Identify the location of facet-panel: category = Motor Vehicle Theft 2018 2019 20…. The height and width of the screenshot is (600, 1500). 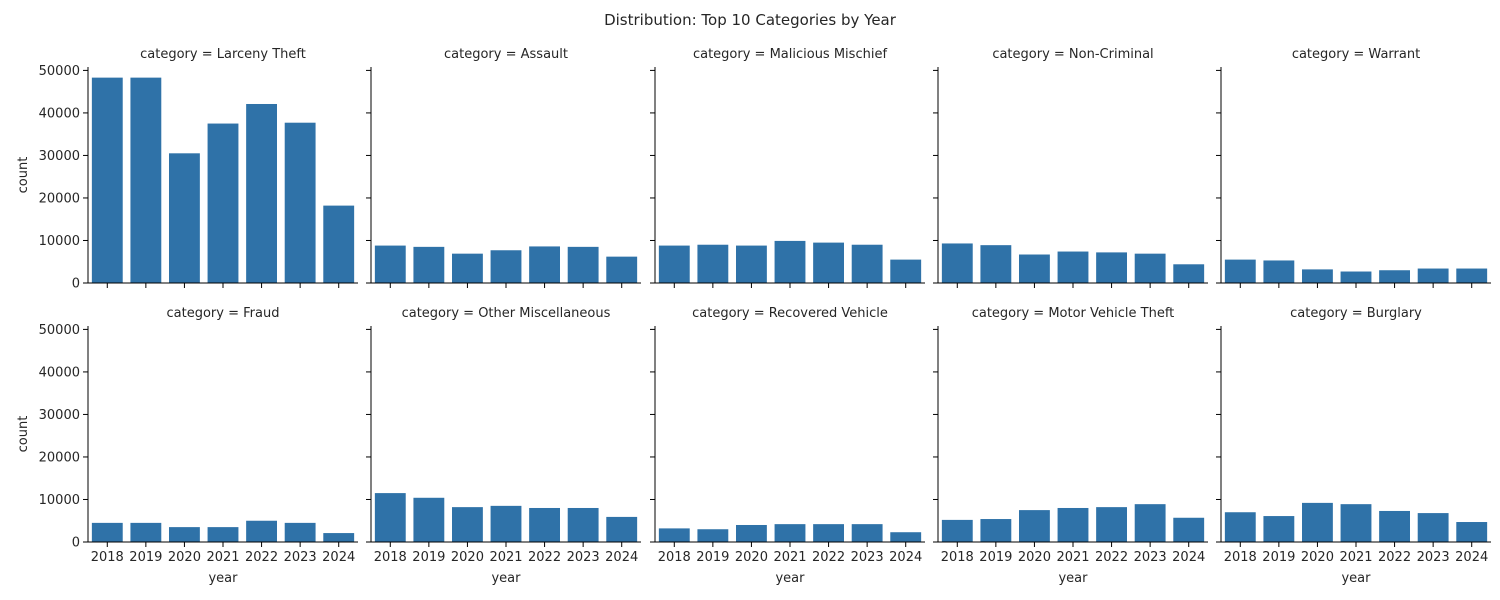
(1070, 446).